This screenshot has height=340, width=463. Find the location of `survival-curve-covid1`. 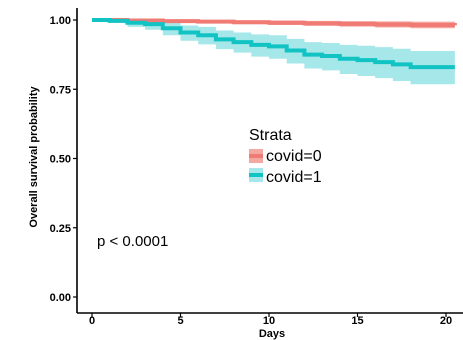

survival-curve-covid1 is located at coordinates (273, 44).